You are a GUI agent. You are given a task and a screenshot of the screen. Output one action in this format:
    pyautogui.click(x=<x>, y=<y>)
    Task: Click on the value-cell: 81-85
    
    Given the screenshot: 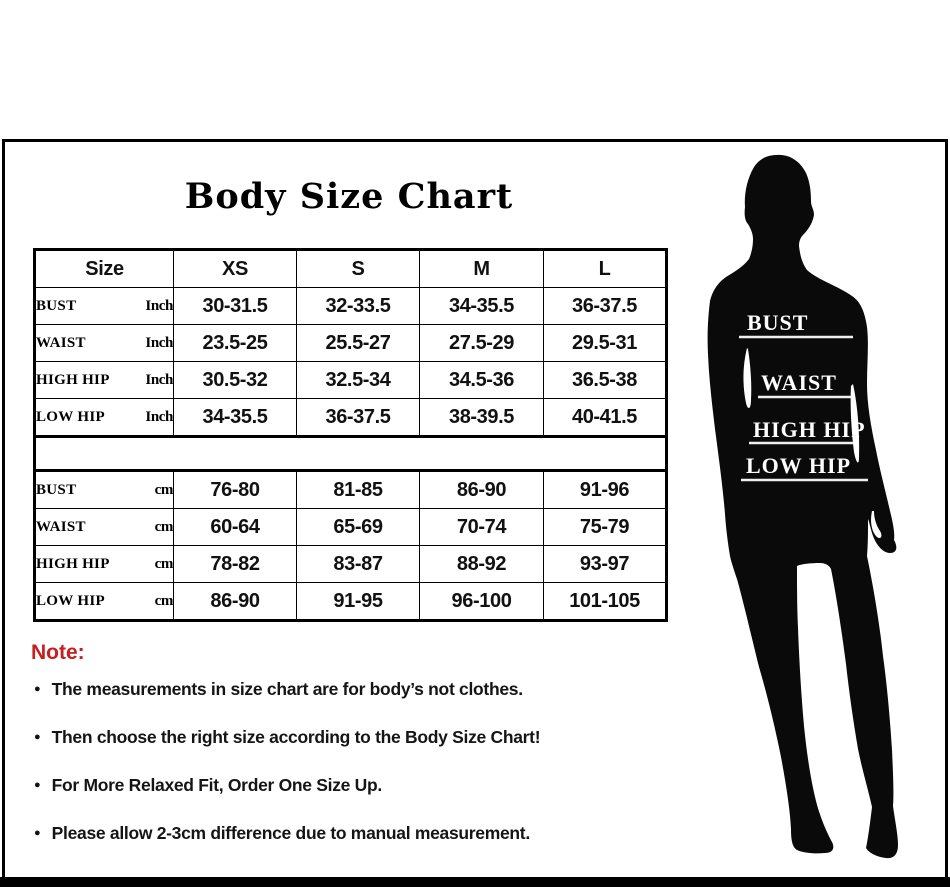 What is the action you would take?
    pyautogui.click(x=358, y=489)
    